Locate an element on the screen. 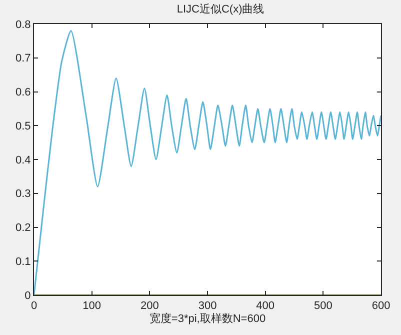 Image resolution: width=401 pixels, height=335 pixels. x-axis-title: 宽度=3*pi,取样数N=600 is located at coordinates (207, 319).